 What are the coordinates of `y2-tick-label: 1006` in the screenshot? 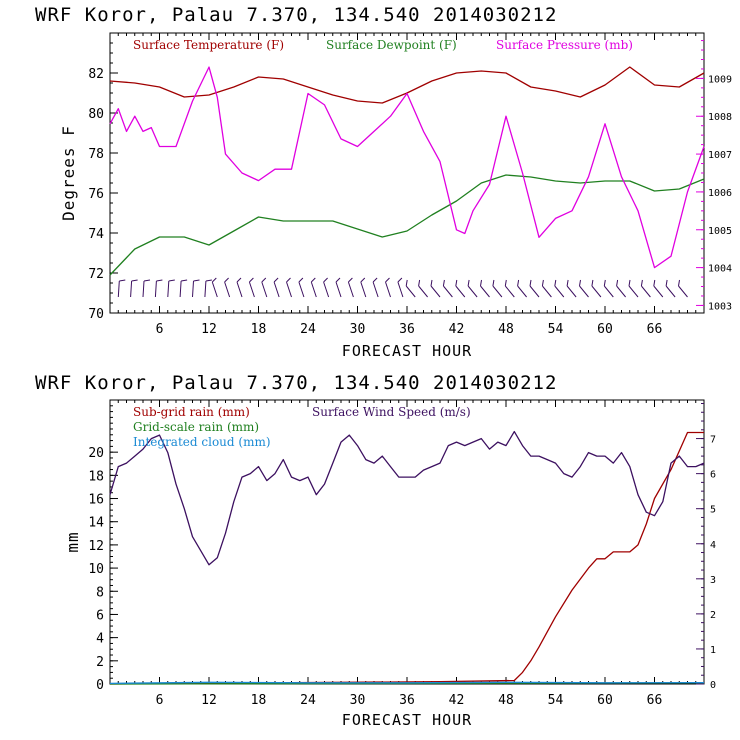 It's located at (720, 193).